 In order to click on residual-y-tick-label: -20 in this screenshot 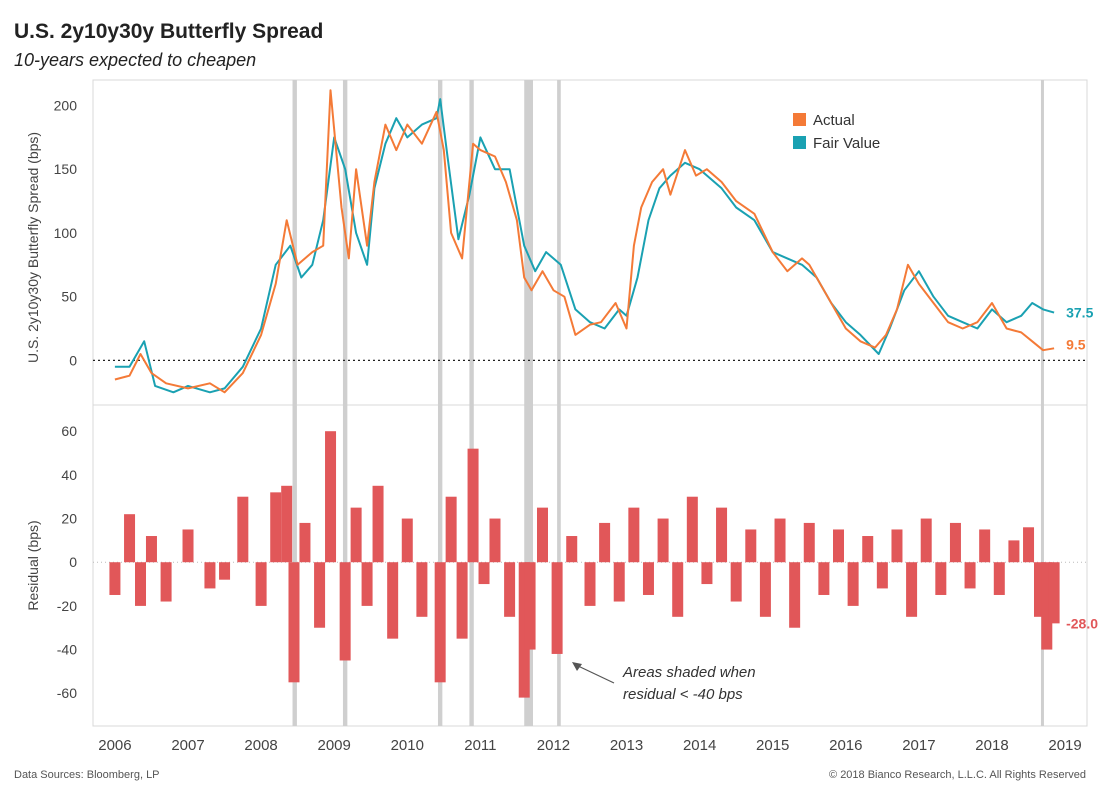, I will do `click(67, 606)`.